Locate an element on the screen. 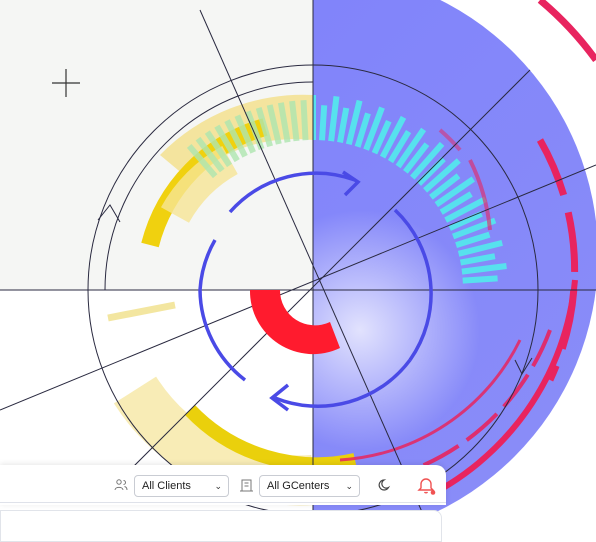 The image size is (596, 542). toolbar-divider is located at coordinates (223, 502).